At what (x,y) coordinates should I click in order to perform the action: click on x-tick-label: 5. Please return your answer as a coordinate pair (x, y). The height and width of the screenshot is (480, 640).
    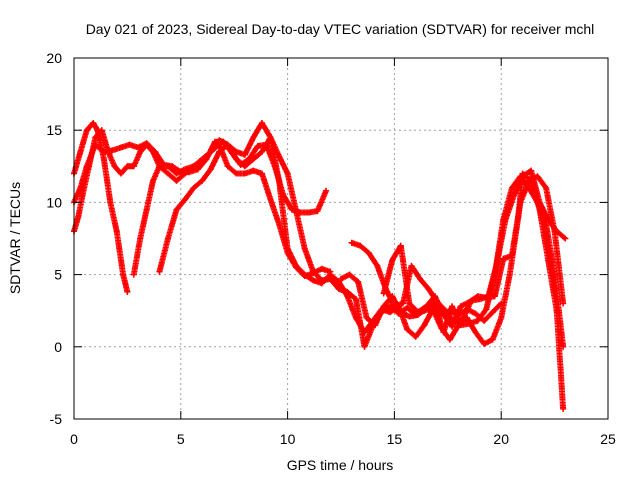
    Looking at the image, I should click on (181, 439).